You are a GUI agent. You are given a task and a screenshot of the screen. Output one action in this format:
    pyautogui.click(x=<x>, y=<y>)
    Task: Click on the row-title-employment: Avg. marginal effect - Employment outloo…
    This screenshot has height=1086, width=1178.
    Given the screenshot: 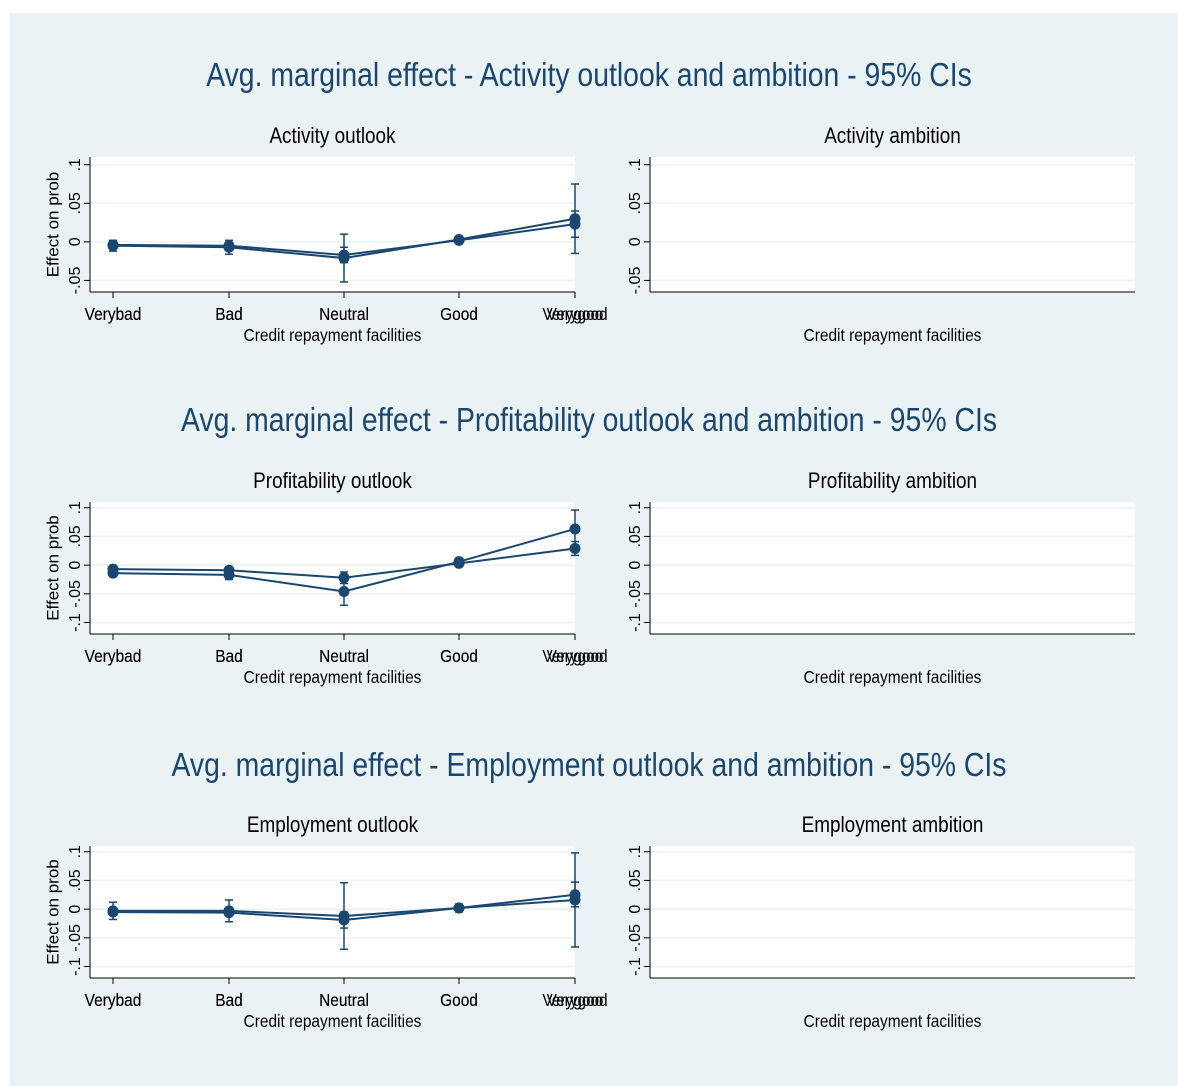 What is the action you would take?
    pyautogui.click(x=589, y=764)
    